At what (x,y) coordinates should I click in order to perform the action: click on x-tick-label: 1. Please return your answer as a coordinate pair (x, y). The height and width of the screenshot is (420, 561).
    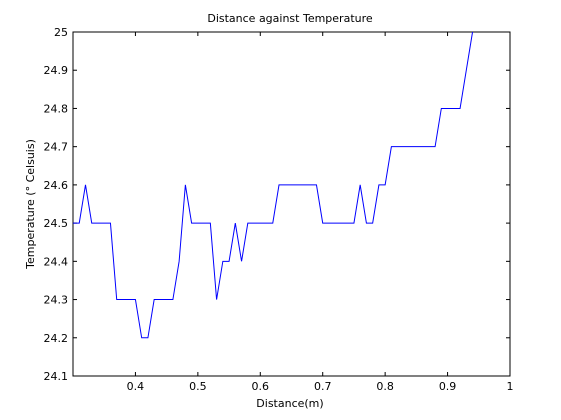
    Looking at the image, I should click on (510, 386).